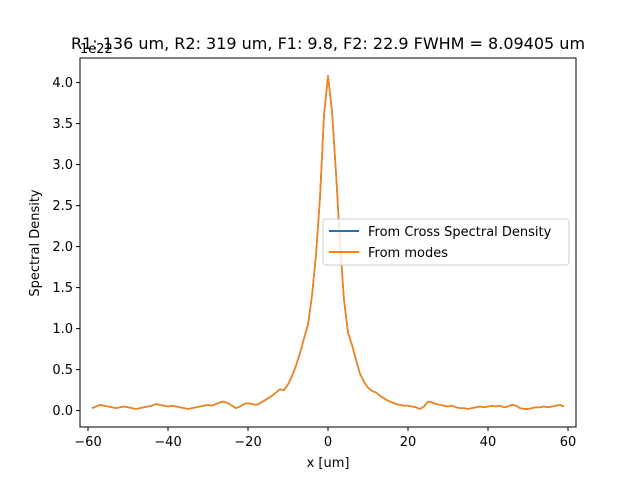  I want to click on y-tick-label: 1.5, so click(62, 288).